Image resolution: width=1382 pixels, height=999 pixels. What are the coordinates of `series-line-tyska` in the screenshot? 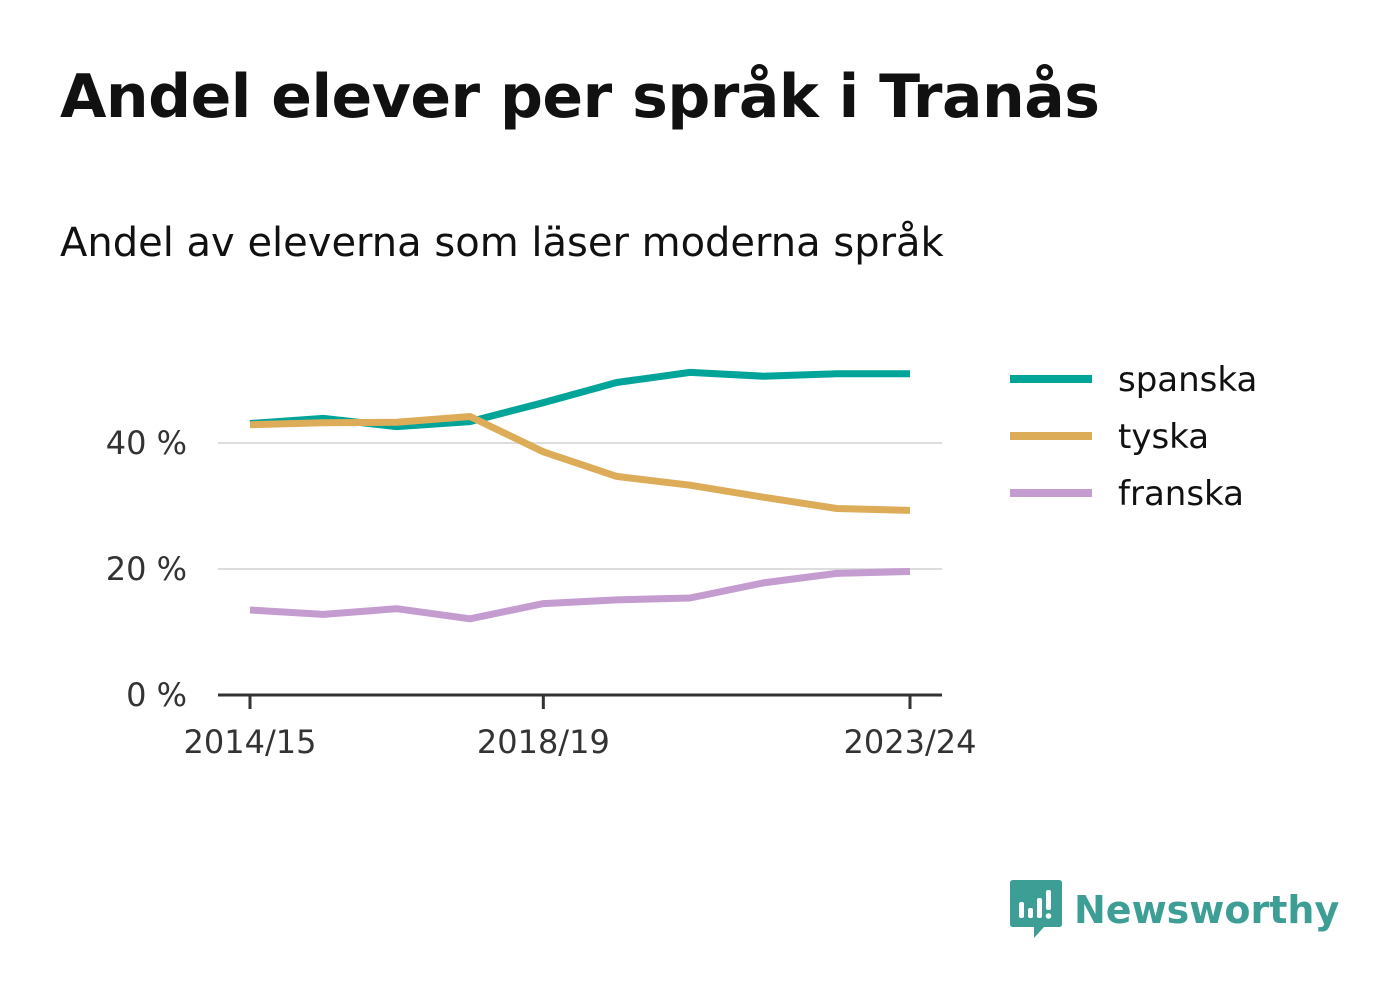 It's located at (580, 463).